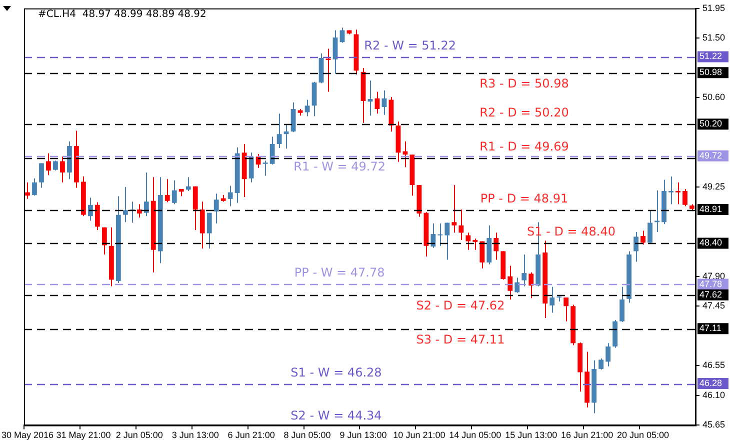  I want to click on ref-line-label: S2 - D = 47.62, so click(460, 305).